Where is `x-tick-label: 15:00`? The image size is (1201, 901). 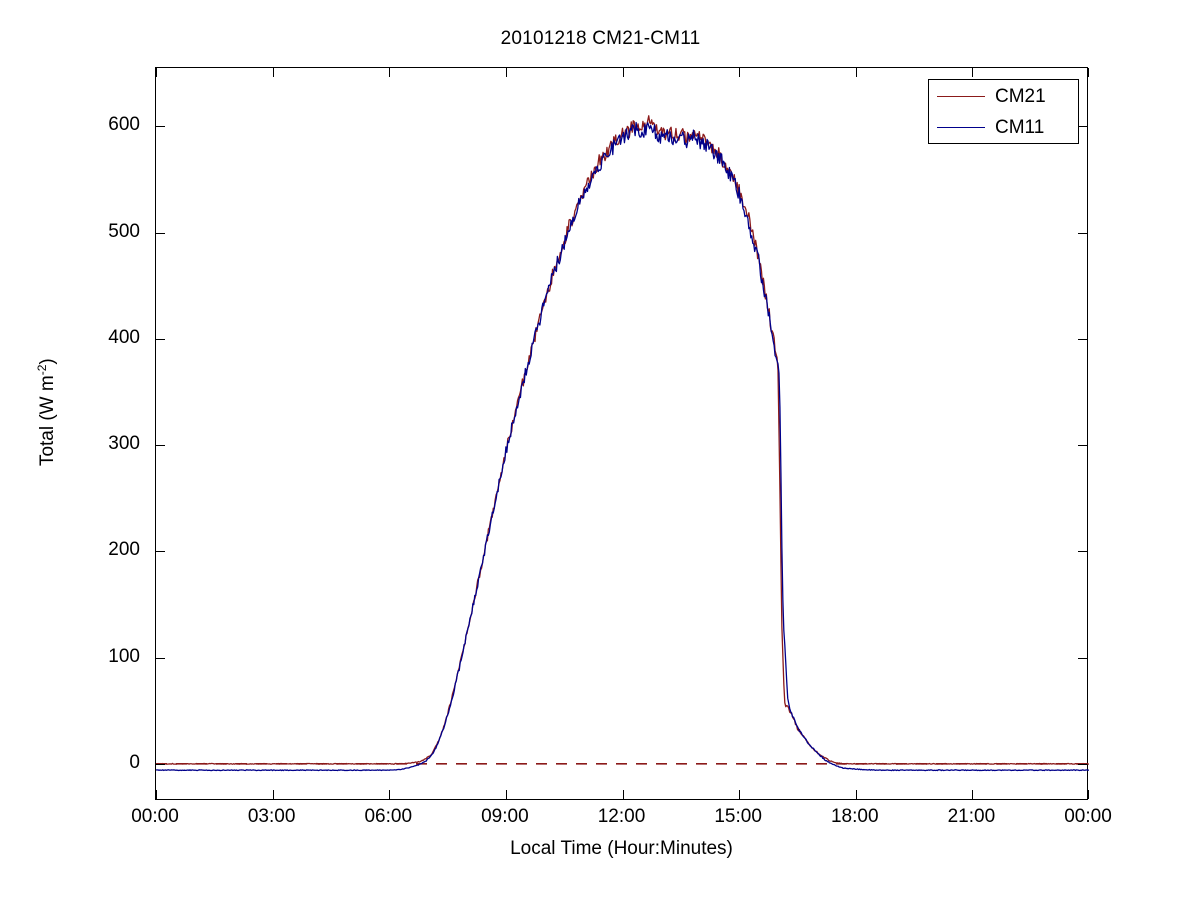 x-tick-label: 15:00 is located at coordinates (738, 816).